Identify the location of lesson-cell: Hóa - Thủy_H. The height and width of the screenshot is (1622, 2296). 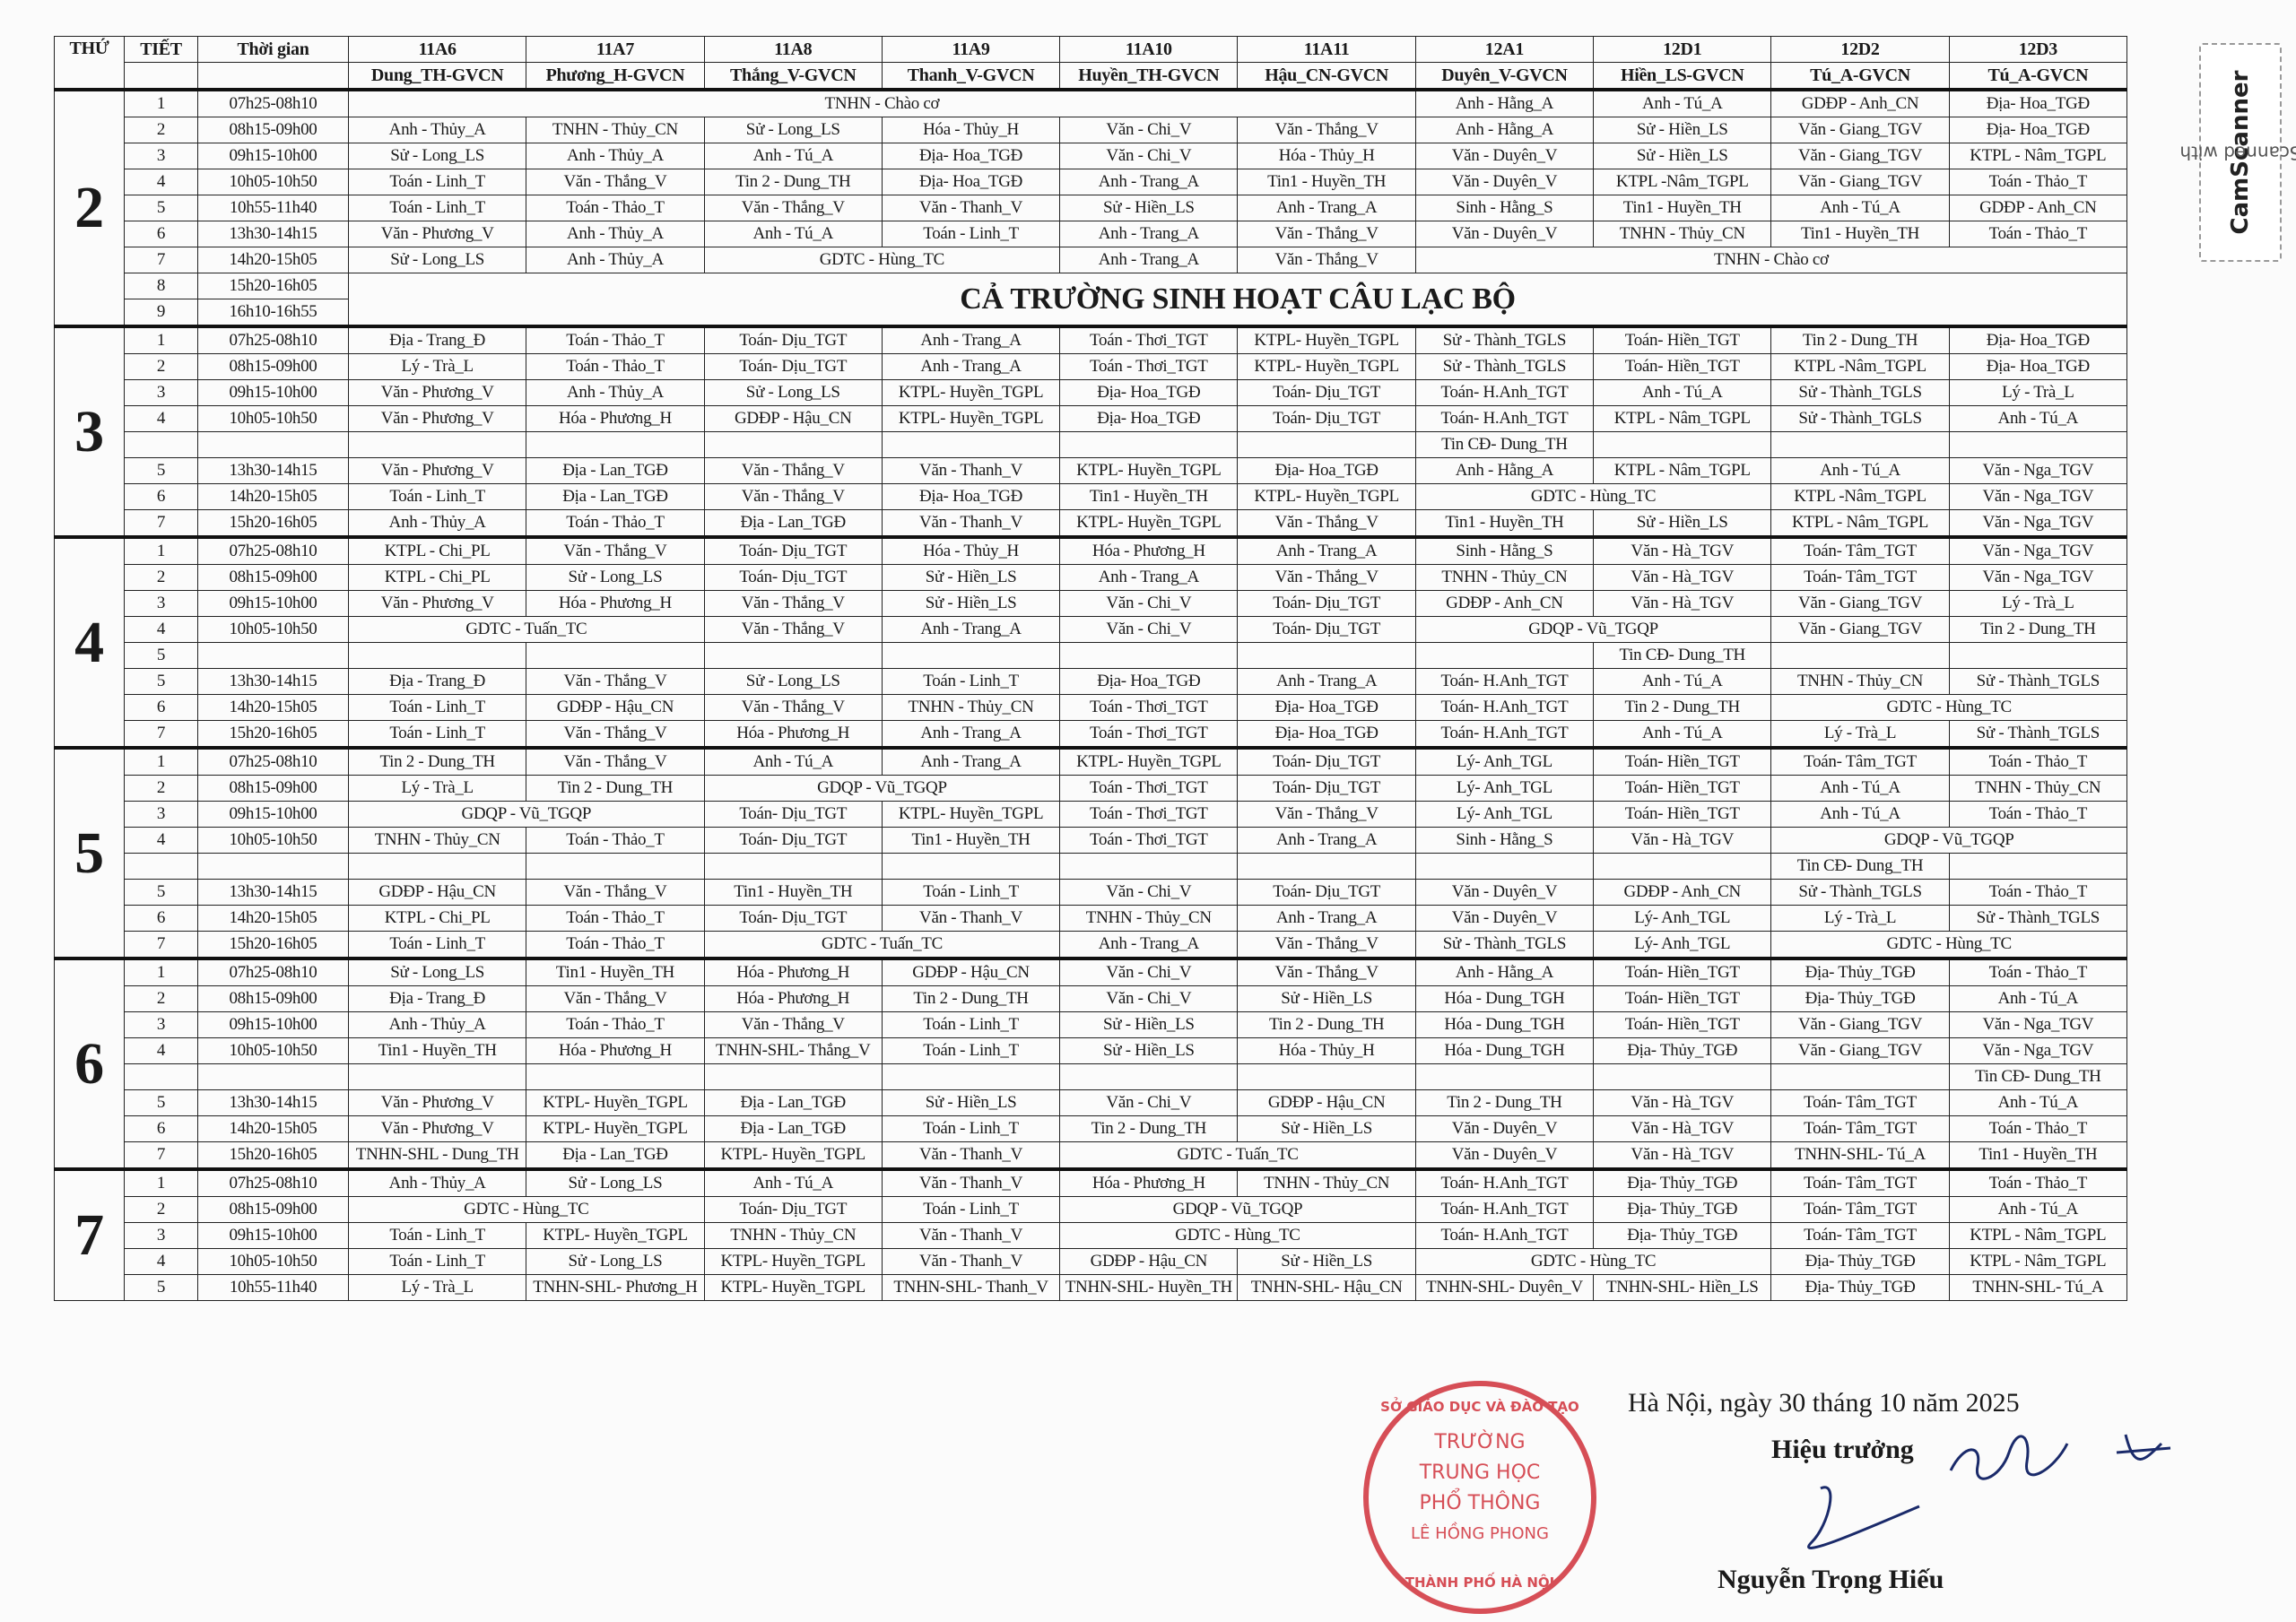
(1326, 156).